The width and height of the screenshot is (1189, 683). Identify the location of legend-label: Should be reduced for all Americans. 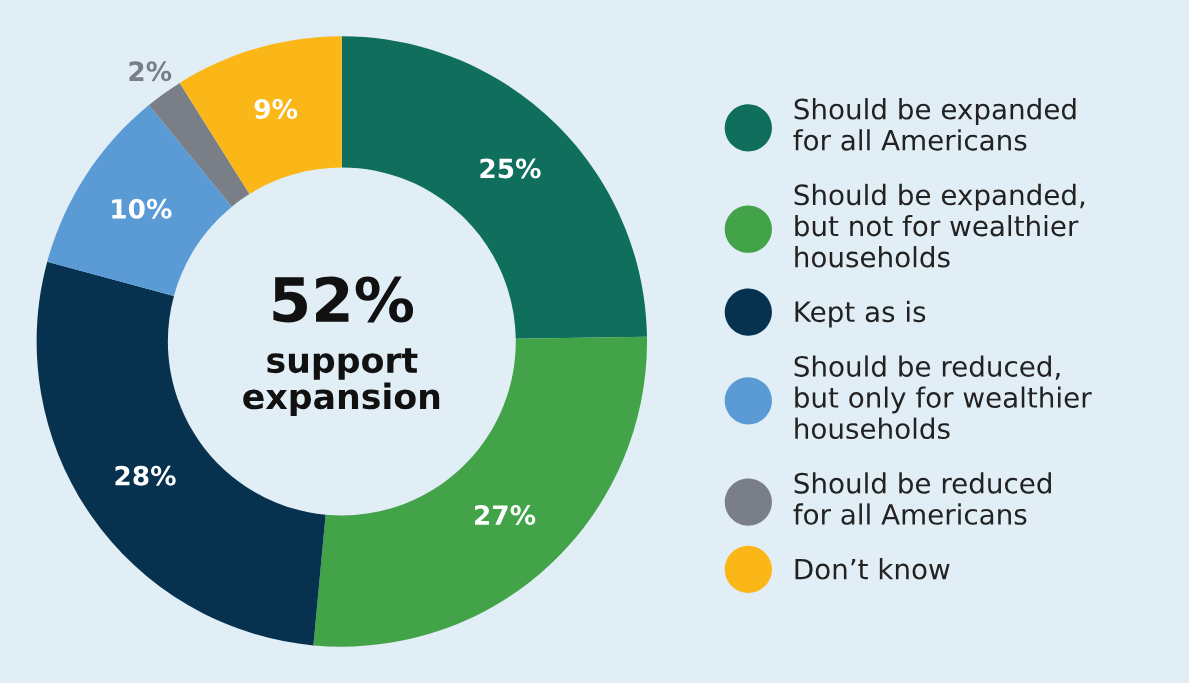
(922, 498).